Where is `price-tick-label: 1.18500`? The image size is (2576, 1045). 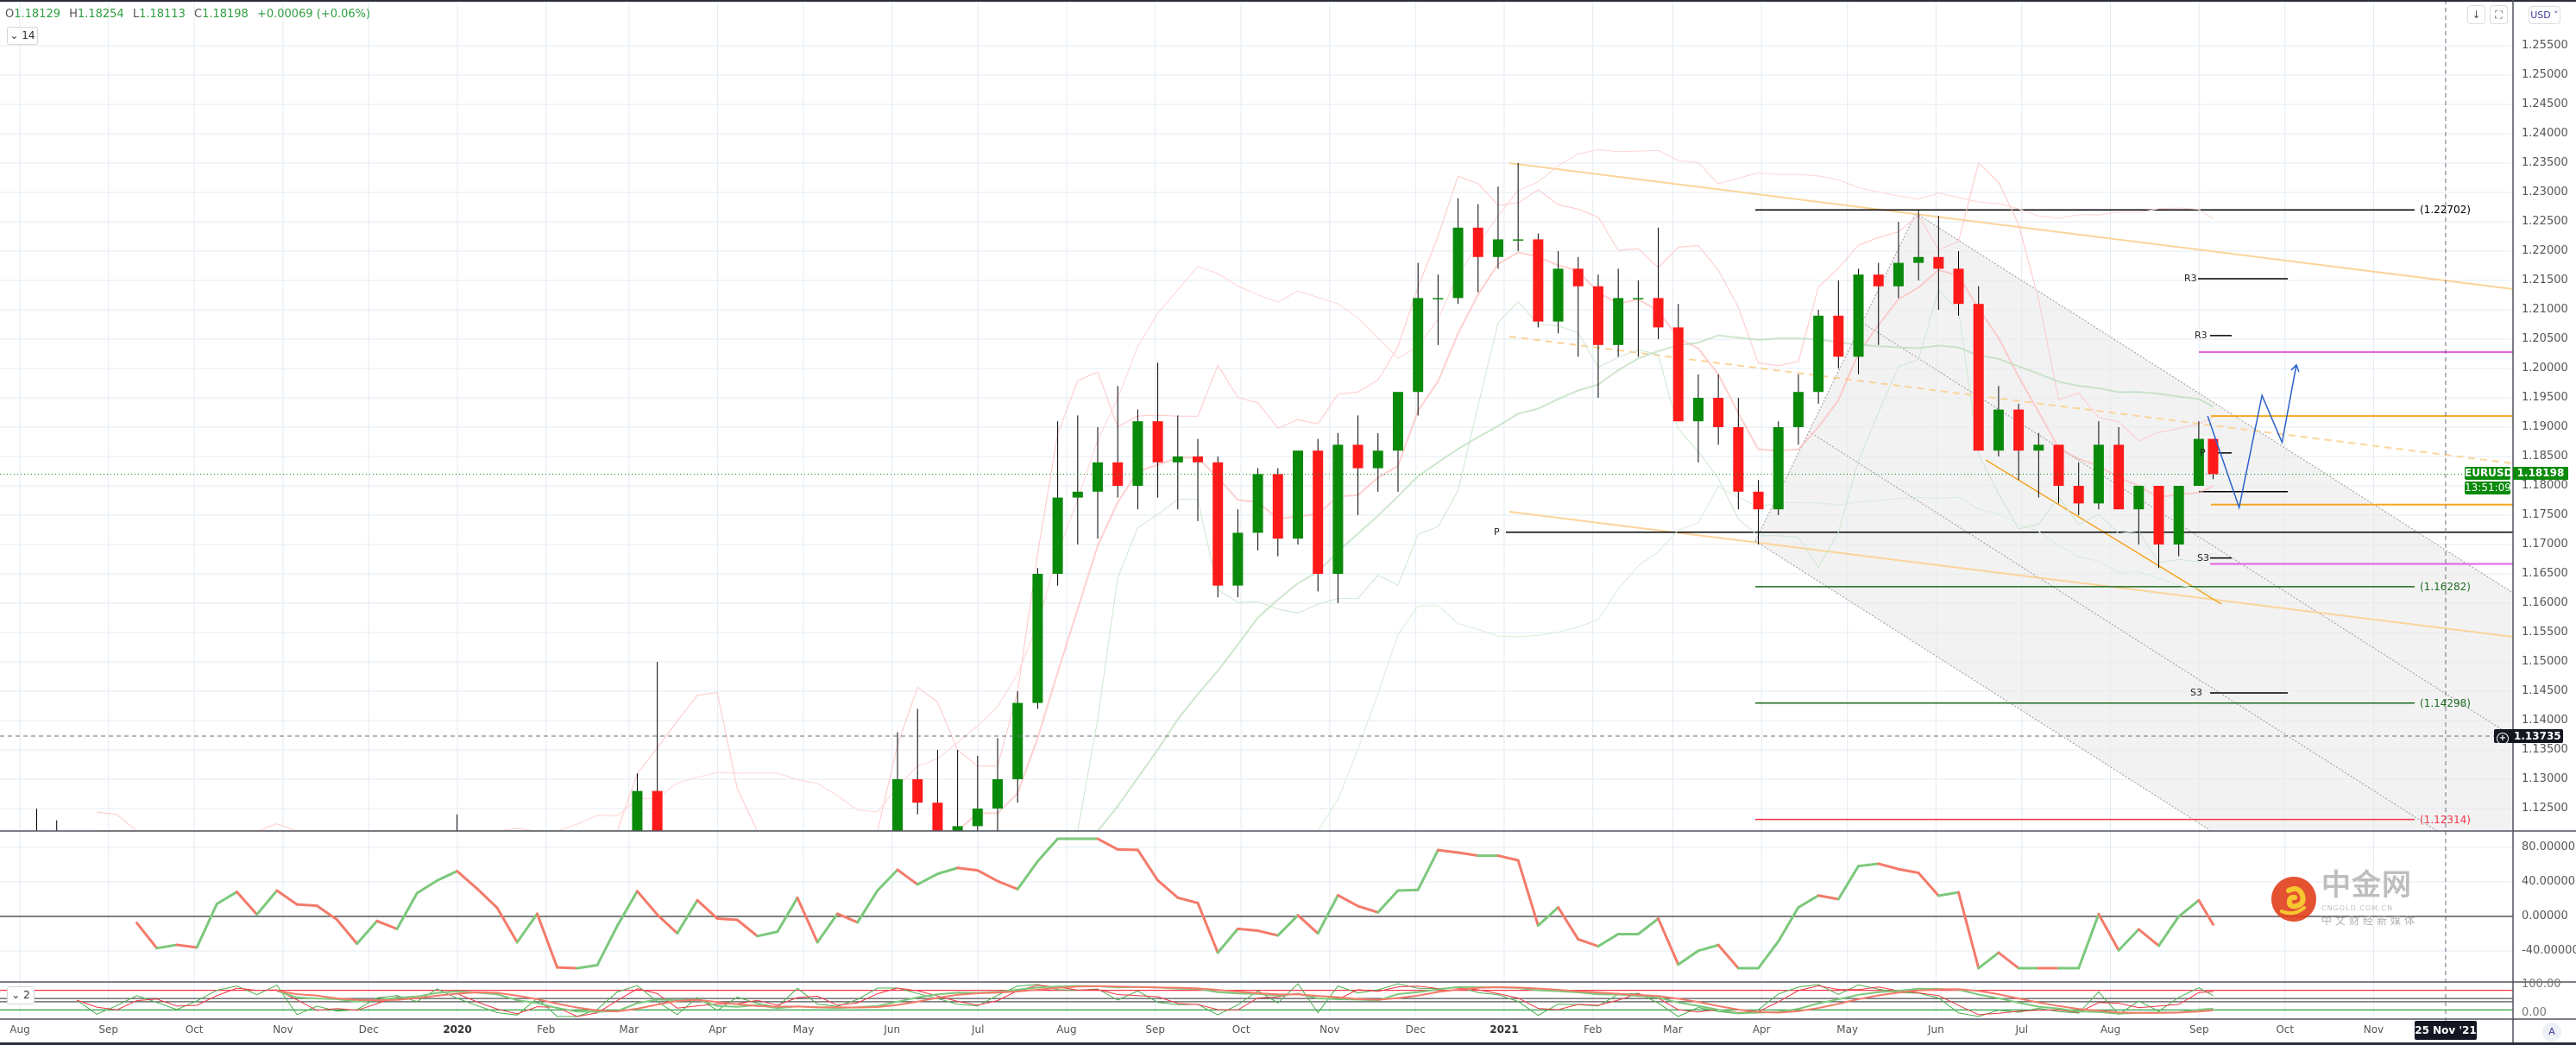 price-tick-label: 1.18500 is located at coordinates (2545, 456).